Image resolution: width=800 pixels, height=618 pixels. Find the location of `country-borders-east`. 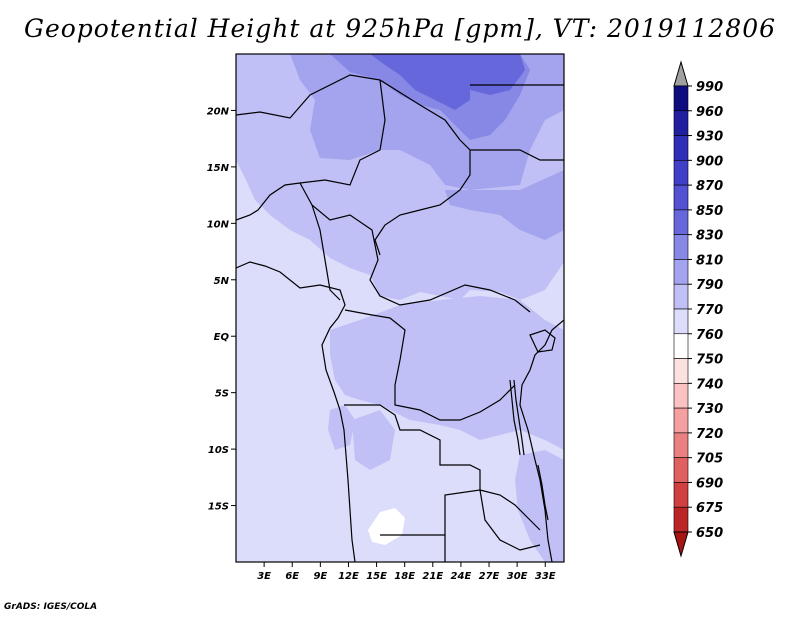

country-borders-east is located at coordinates (517, 122).